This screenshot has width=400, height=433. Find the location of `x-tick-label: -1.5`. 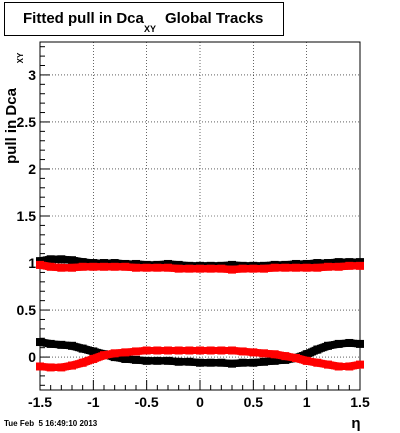

x-tick-label: -1.5 is located at coordinates (40, 402).